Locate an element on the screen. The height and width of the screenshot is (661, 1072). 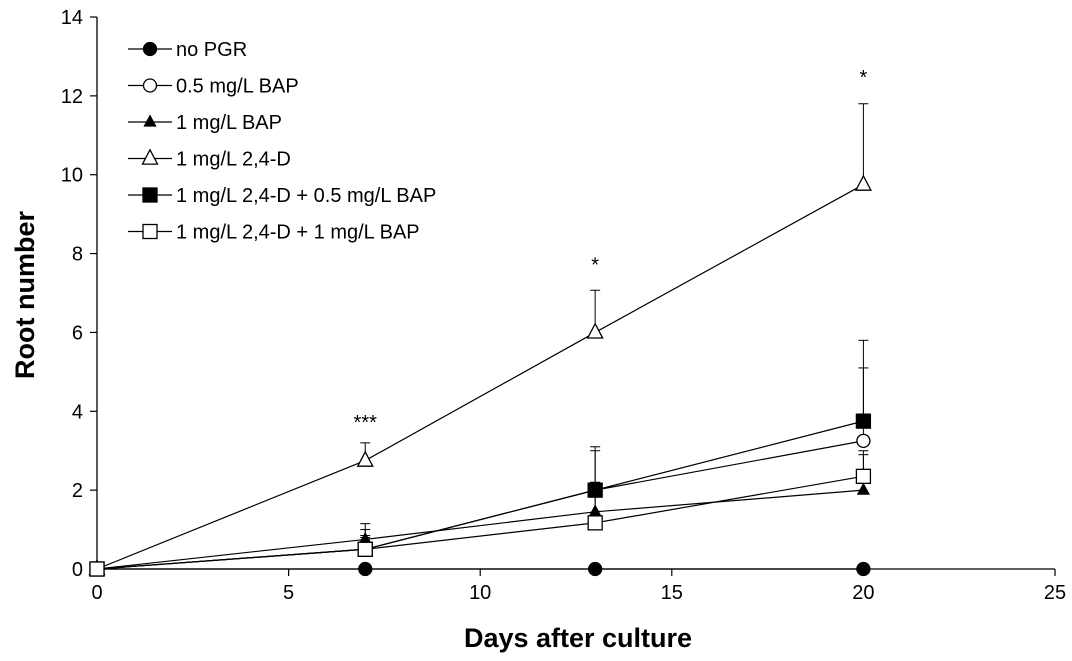
y-tick-label: 14 is located at coordinates (72, 18).